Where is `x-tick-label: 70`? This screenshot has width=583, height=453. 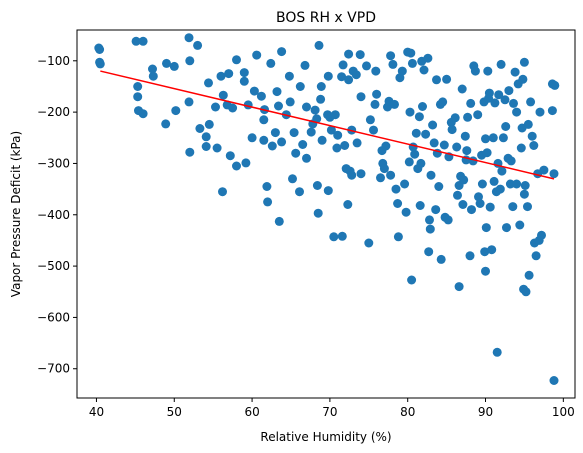
x-tick-label: 70 is located at coordinates (329, 412).